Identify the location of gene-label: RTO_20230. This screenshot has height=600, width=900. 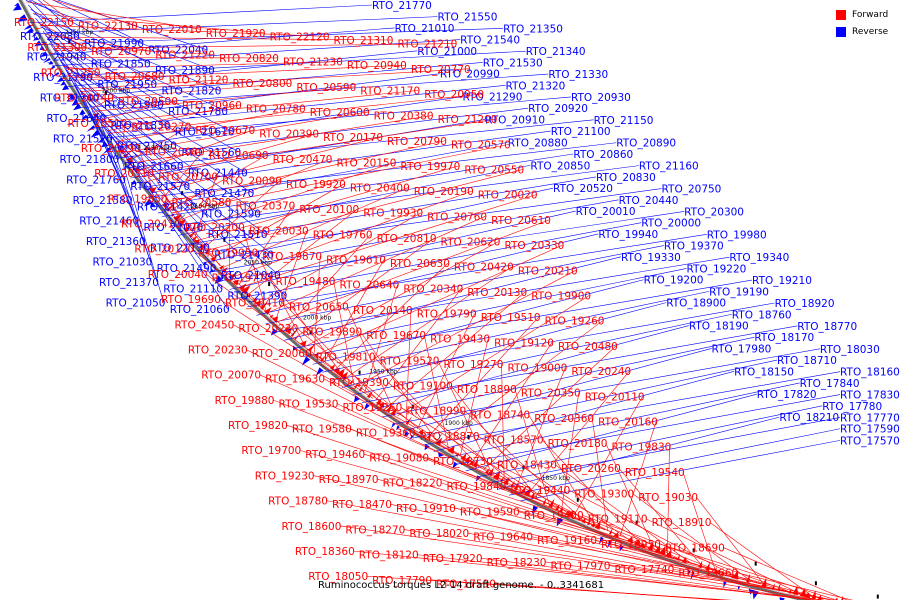
(218, 350).